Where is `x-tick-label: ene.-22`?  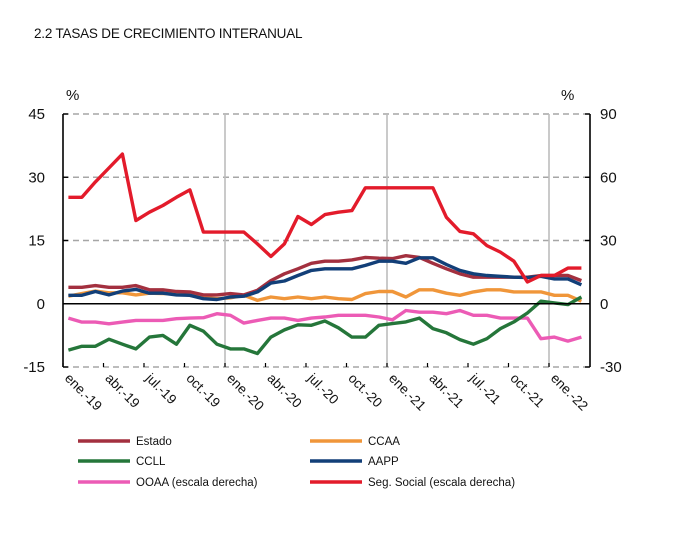 x-tick-label: ene.-22 is located at coordinates (569, 392).